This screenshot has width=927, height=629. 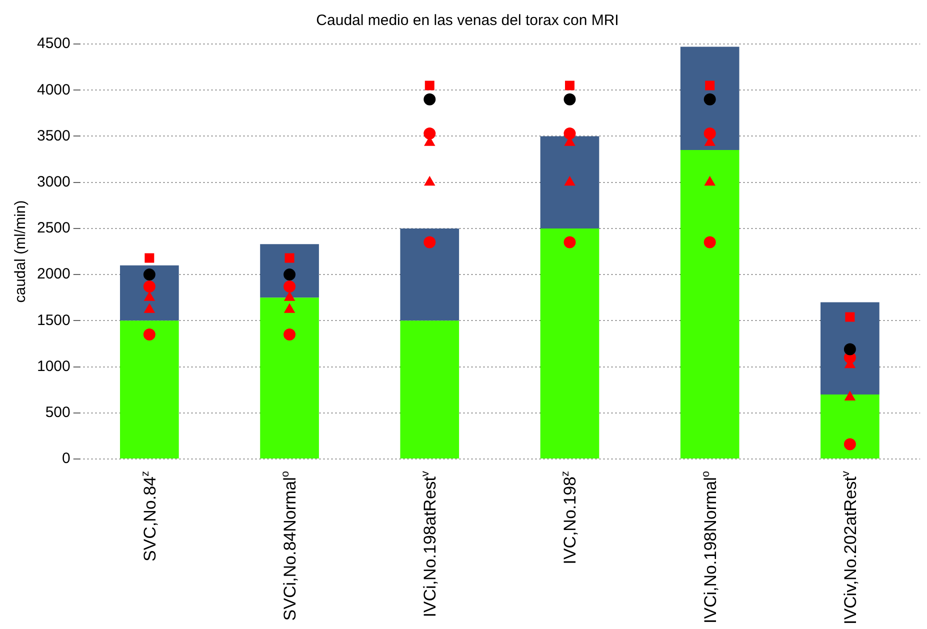 I want to click on x-tick-label: SVC,No.84z, so click(x=149, y=516).